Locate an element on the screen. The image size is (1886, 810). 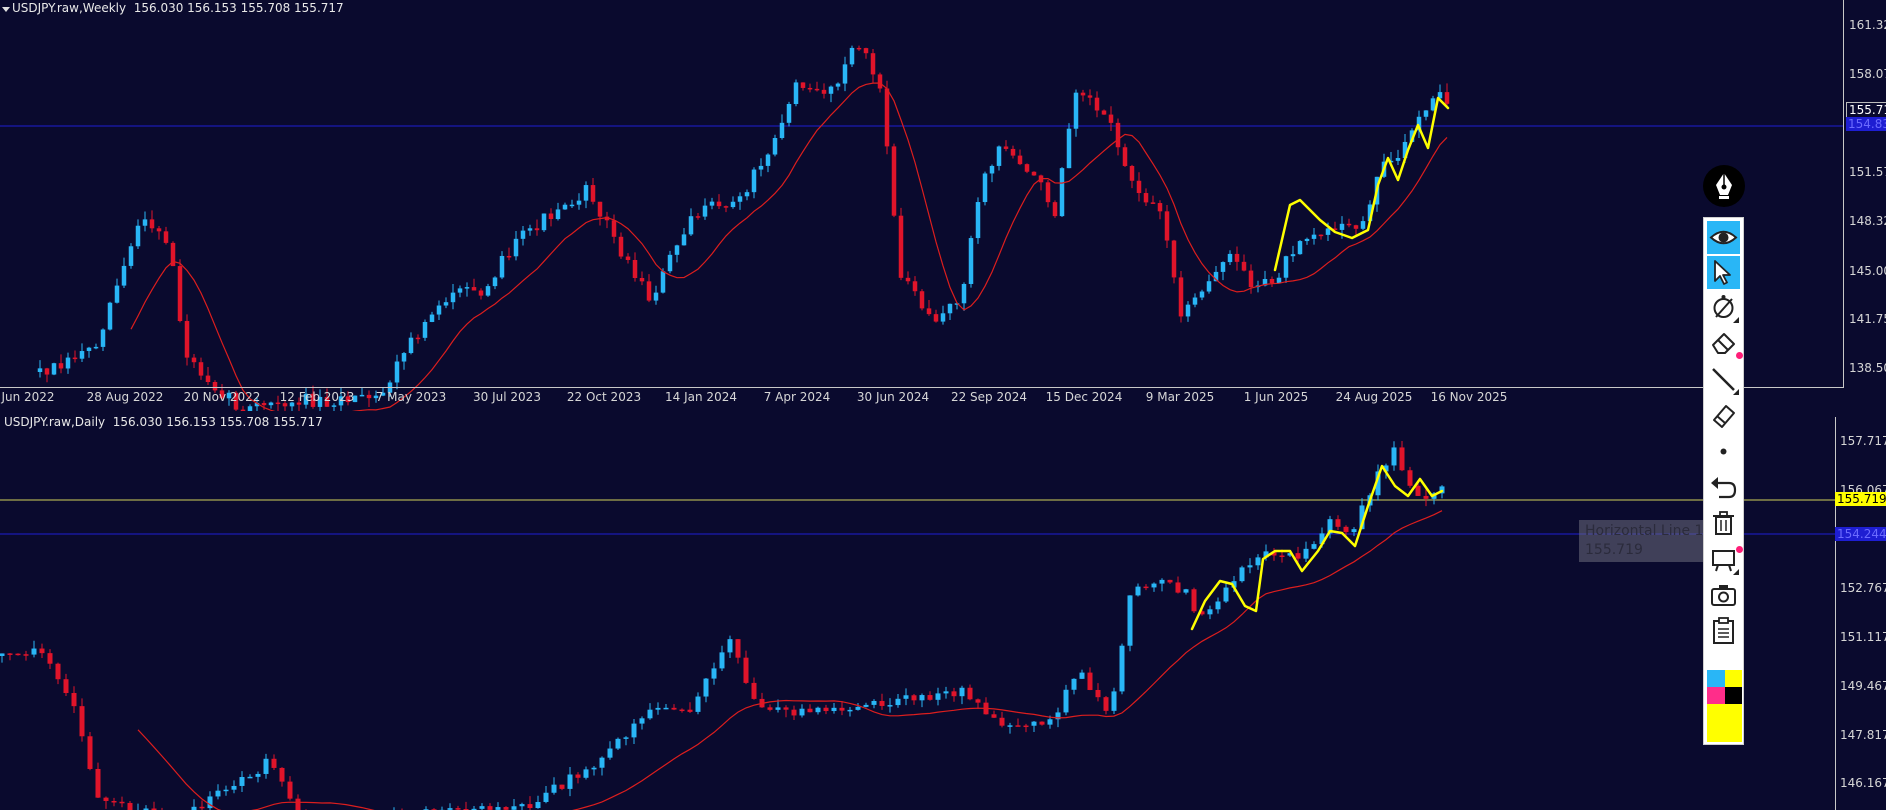
swatch-blue is located at coordinates (1716, 678).